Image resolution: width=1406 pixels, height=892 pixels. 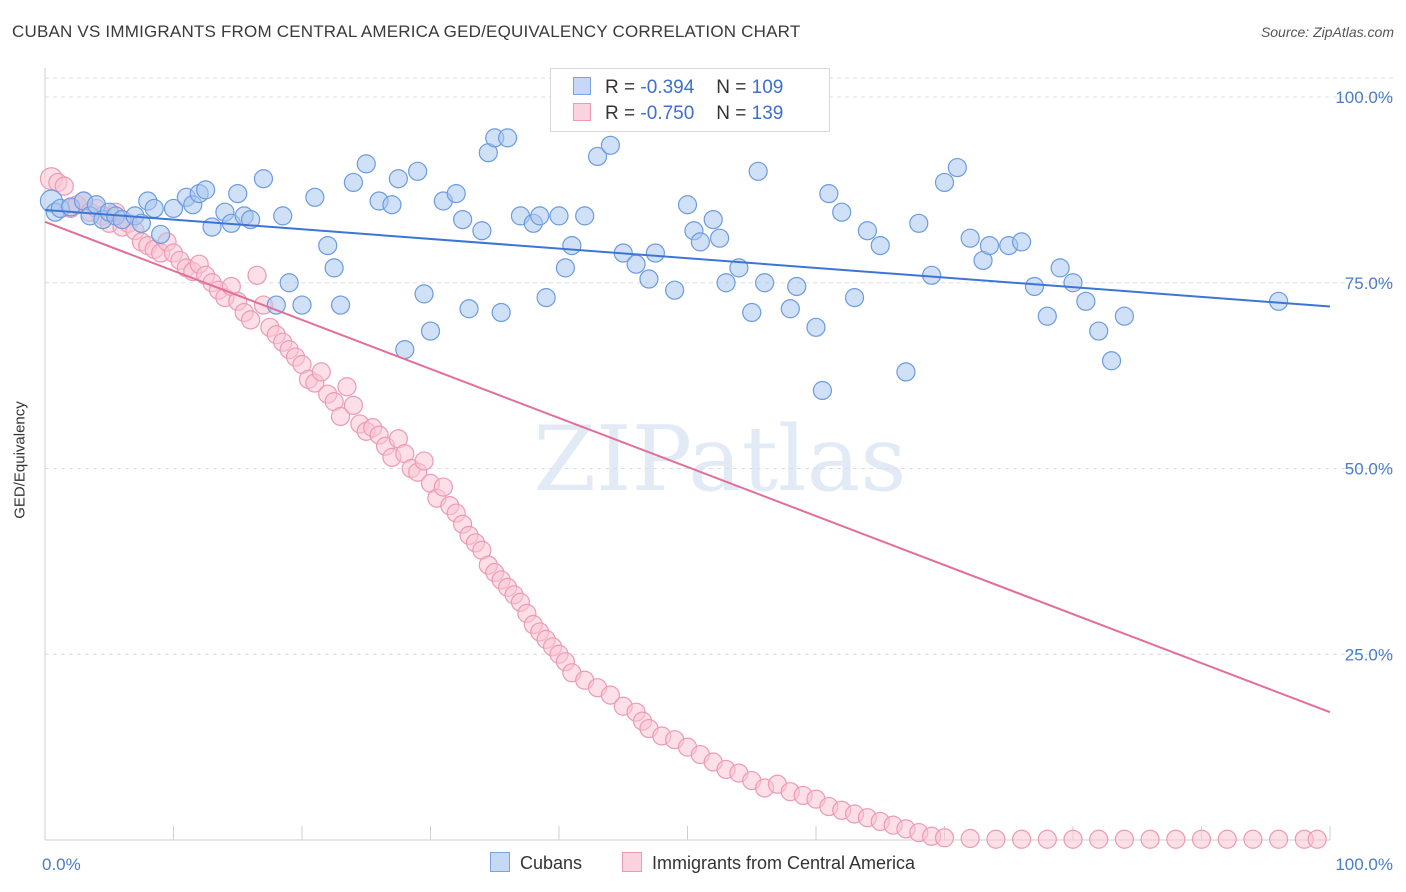 I want to click on legend-label-cubans: Cubans, so click(x=551, y=863).